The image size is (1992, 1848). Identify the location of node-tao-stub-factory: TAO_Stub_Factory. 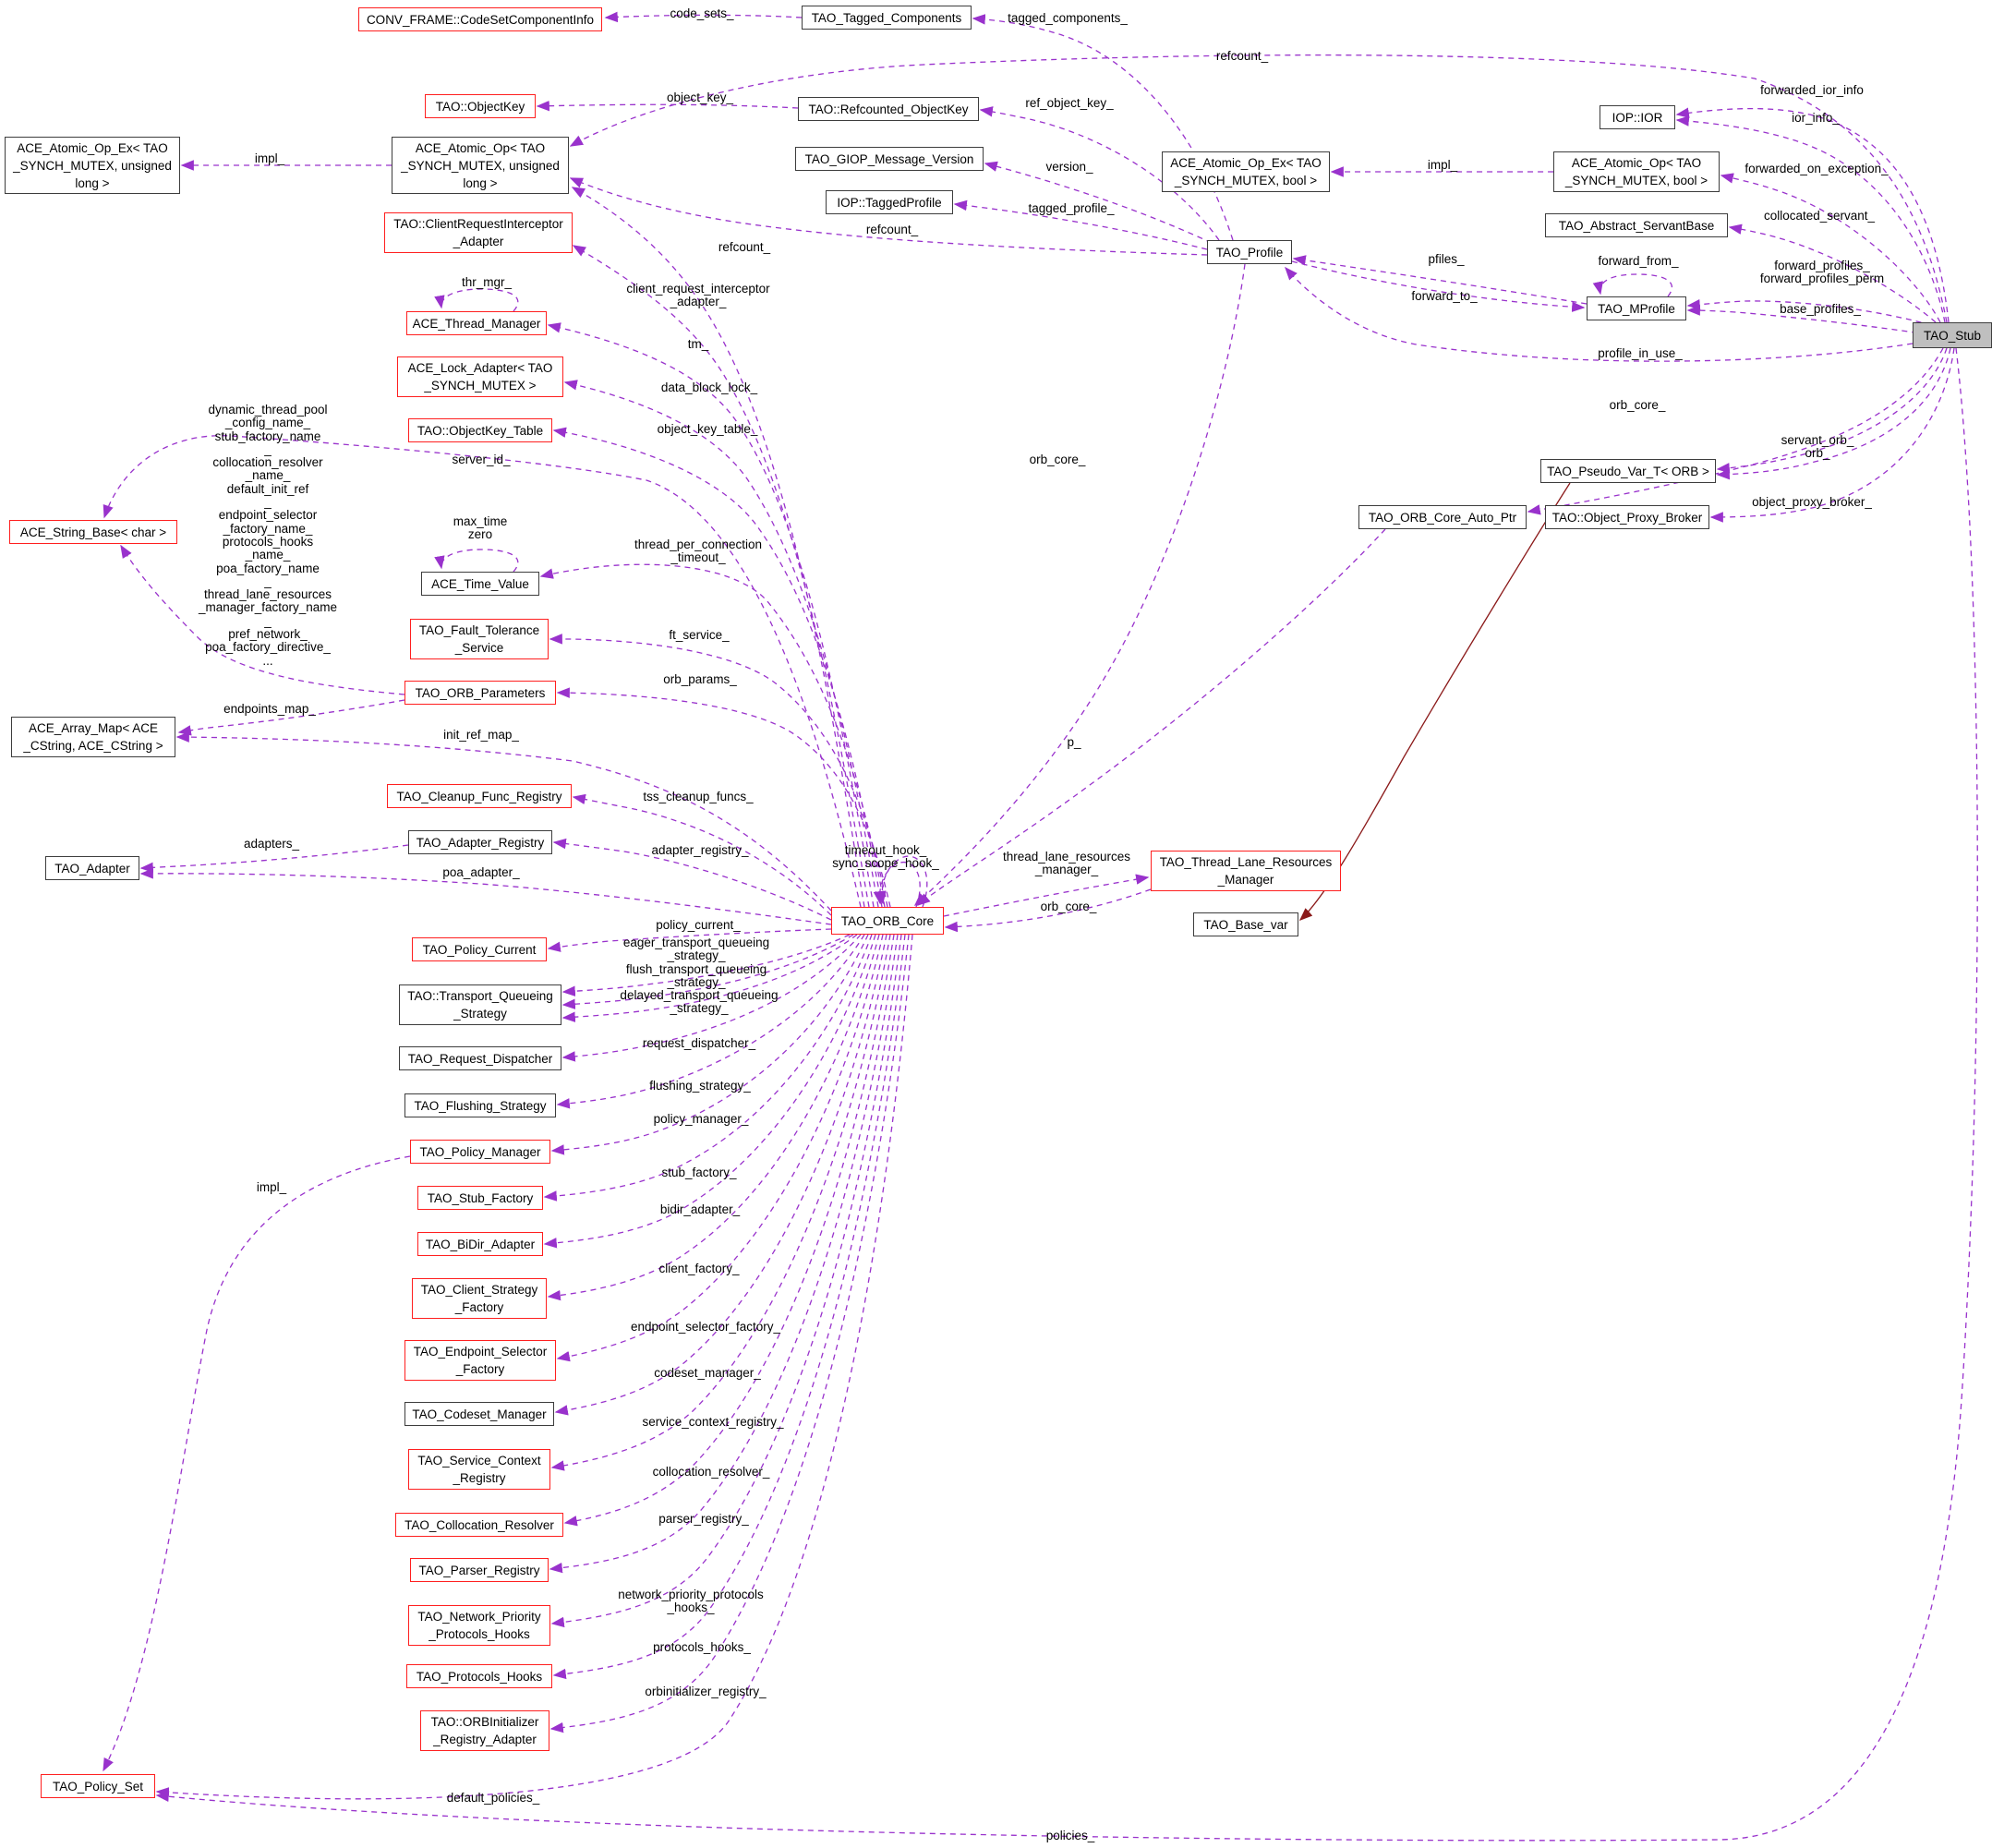
(480, 1198).